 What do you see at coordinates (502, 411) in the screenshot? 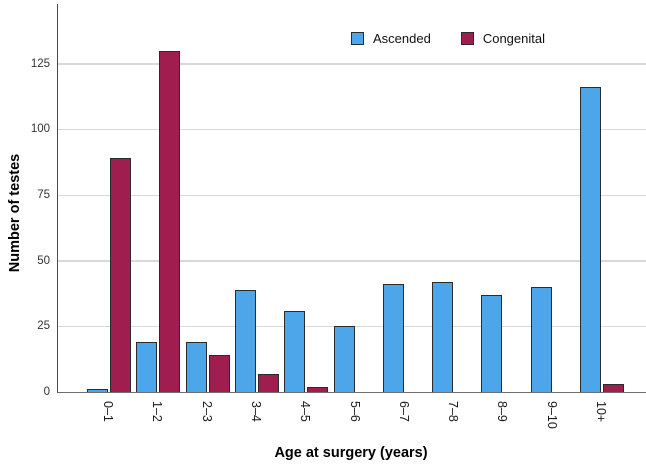
I see `x-tick-label-text: 8–9` at bounding box center [502, 411].